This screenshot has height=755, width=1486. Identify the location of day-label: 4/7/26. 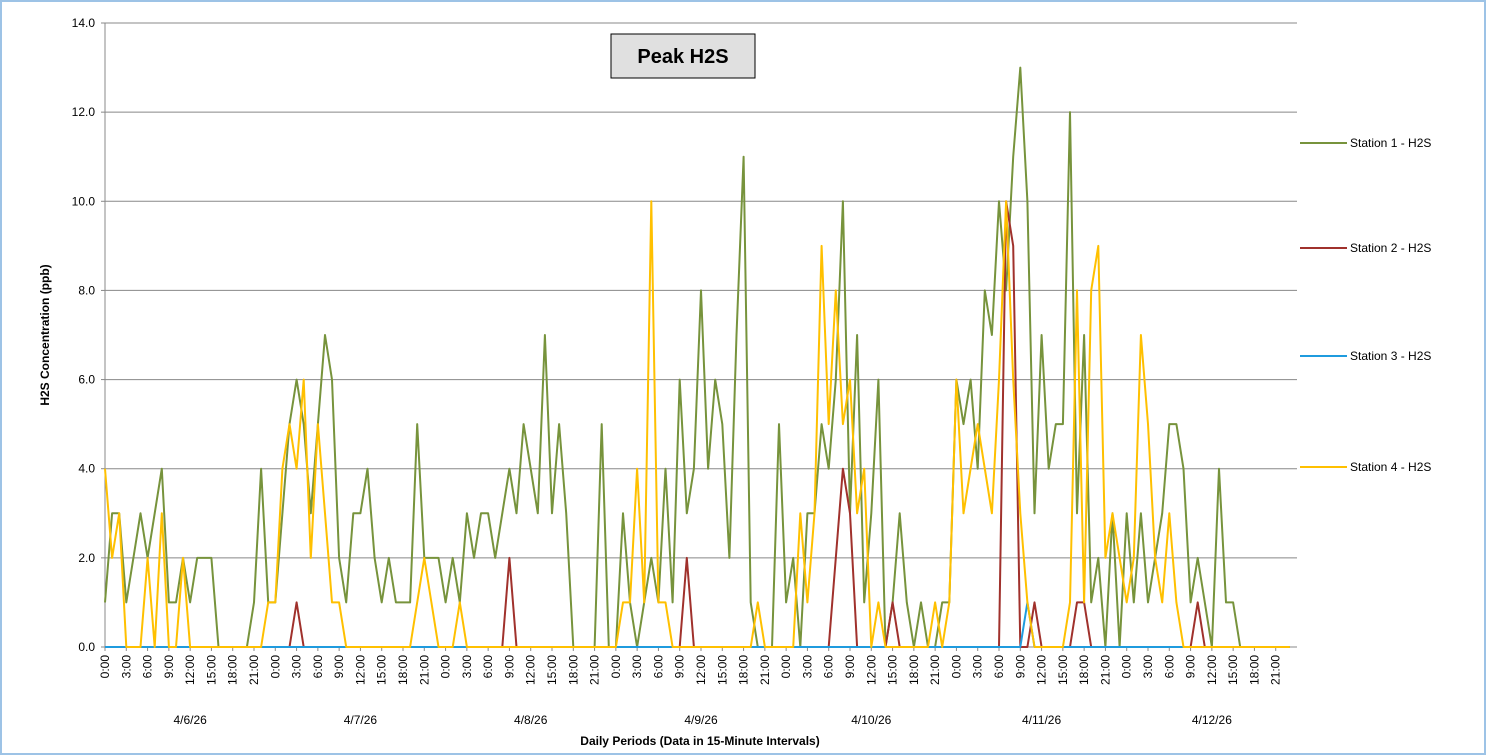
(361, 720).